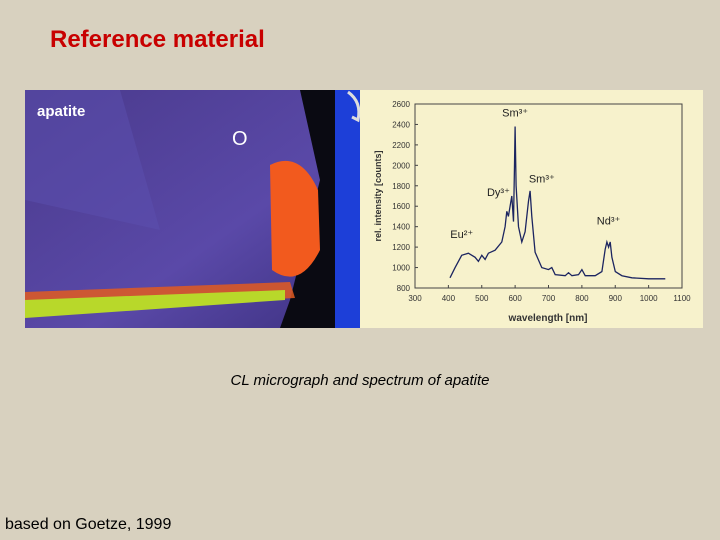 This screenshot has height=540, width=720. Describe the element at coordinates (401, 268) in the screenshot. I see `y-tick-label: 1000` at that location.